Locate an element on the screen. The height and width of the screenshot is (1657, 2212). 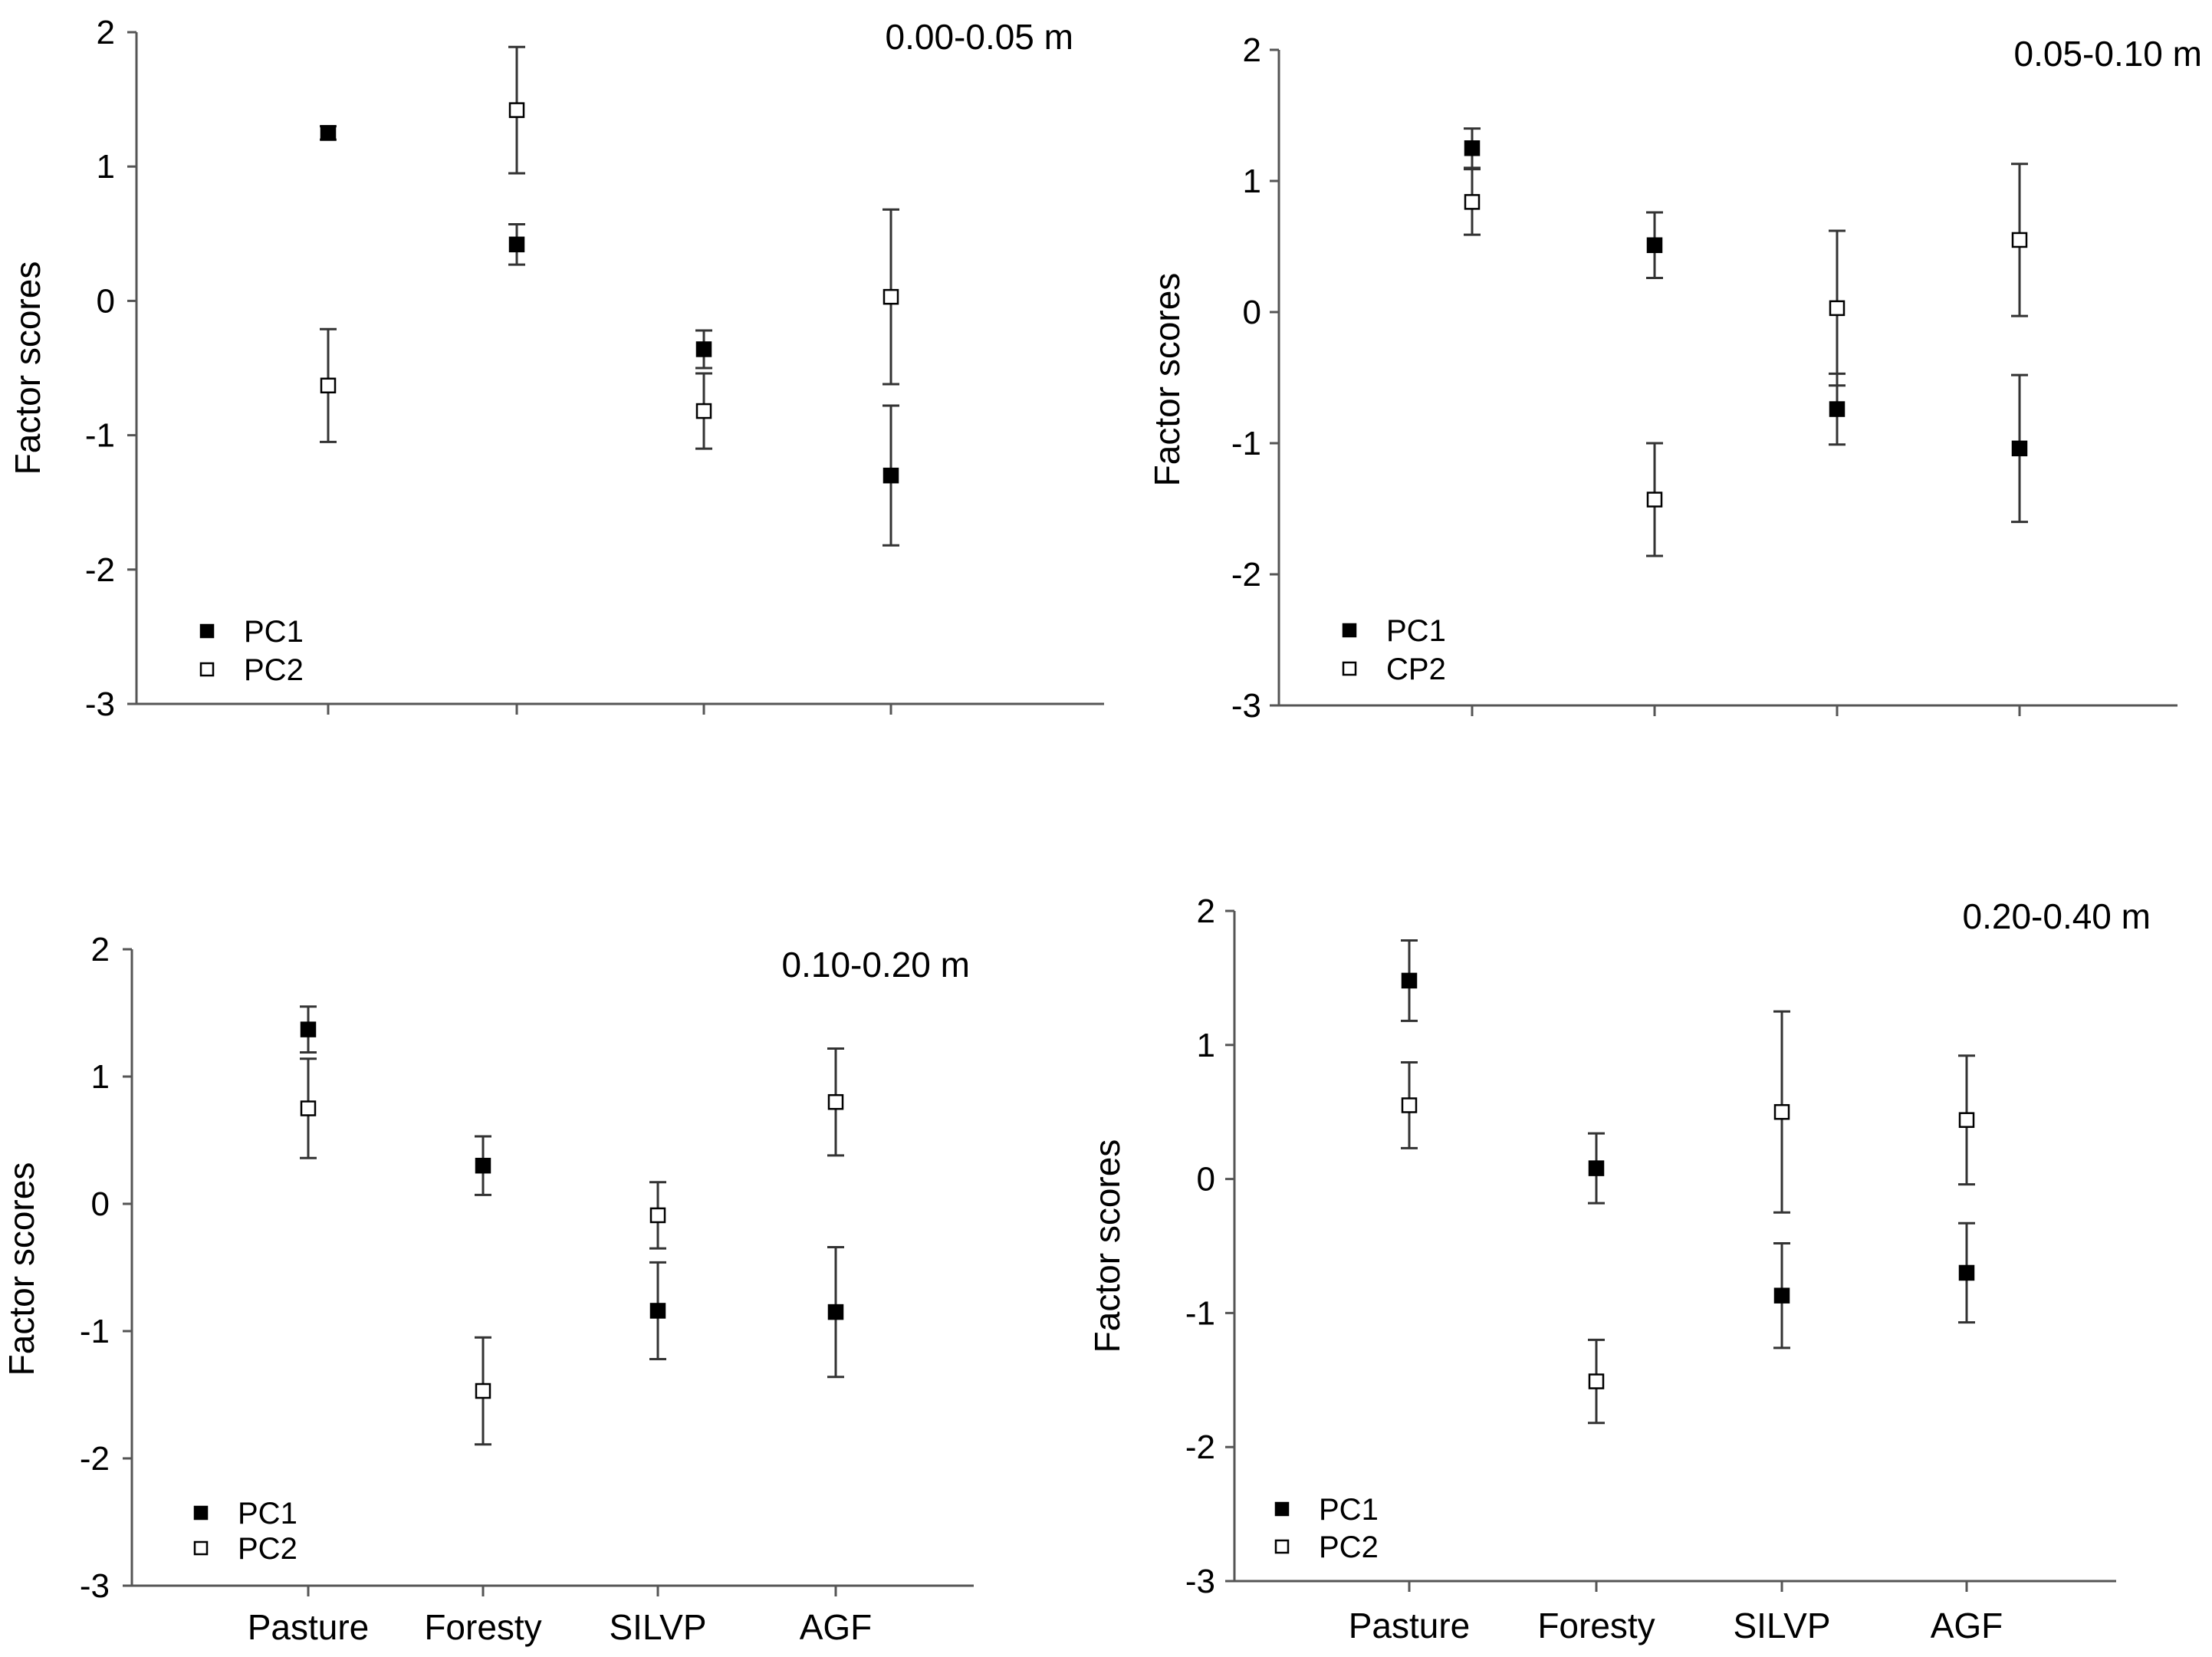
point-cp2-pasture is located at coordinates (1472, 202).